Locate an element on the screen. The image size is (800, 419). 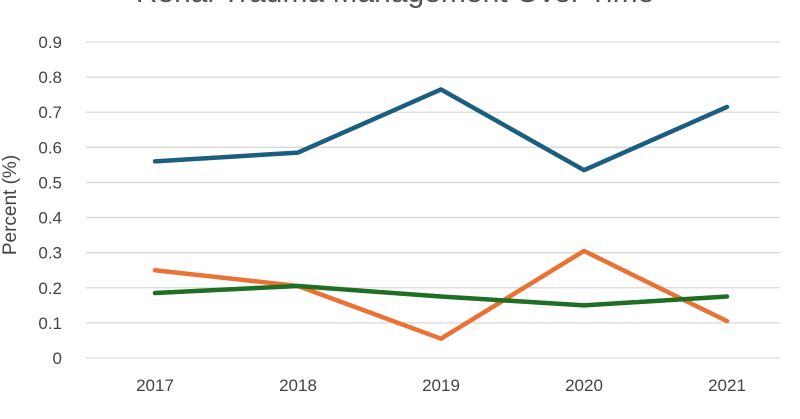
y-tick-labels: 0 0.1 0.2 0.3 0.4 0.5 0.6 0.7 0.8 0.9 is located at coordinates (50, 200).